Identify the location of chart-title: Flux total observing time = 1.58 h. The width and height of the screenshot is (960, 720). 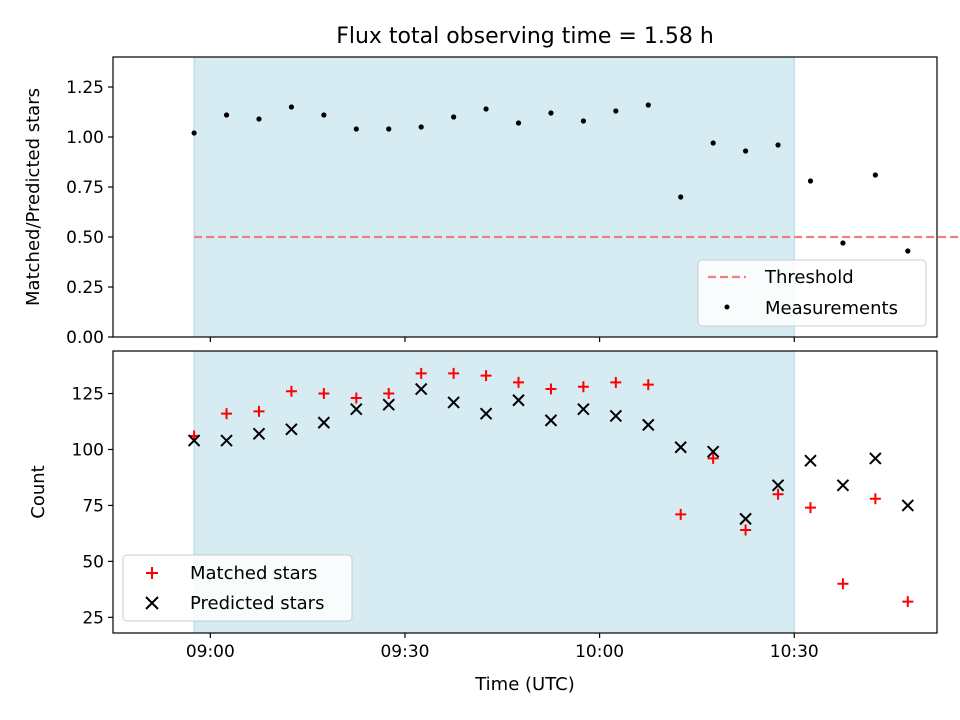
(525, 36).